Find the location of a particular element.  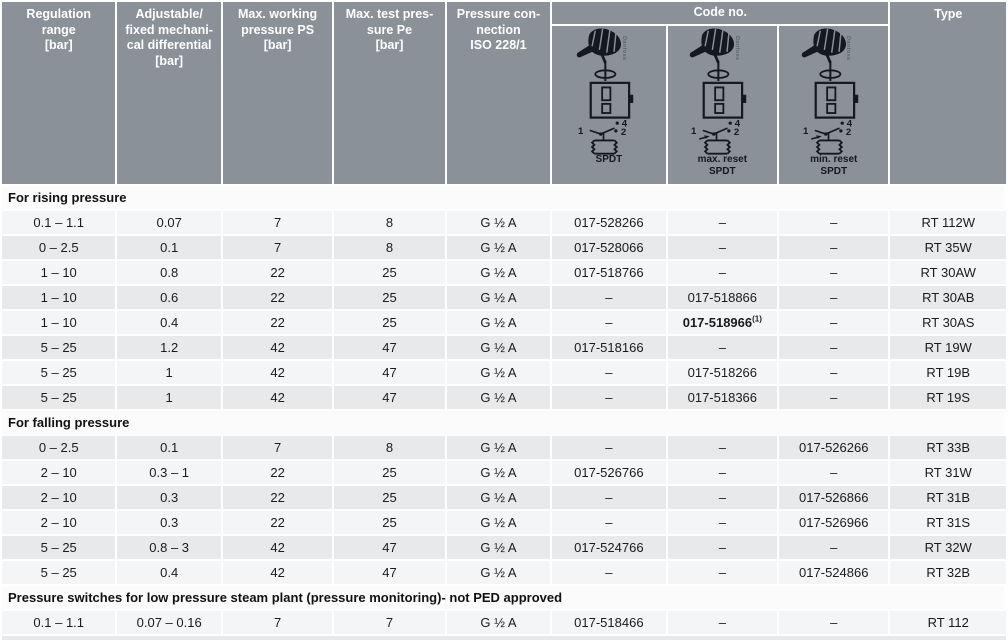

table-row: 2 – 10 0.3 22 25 G ½ A – –017-526966 RT 31S is located at coordinates (504, 523).